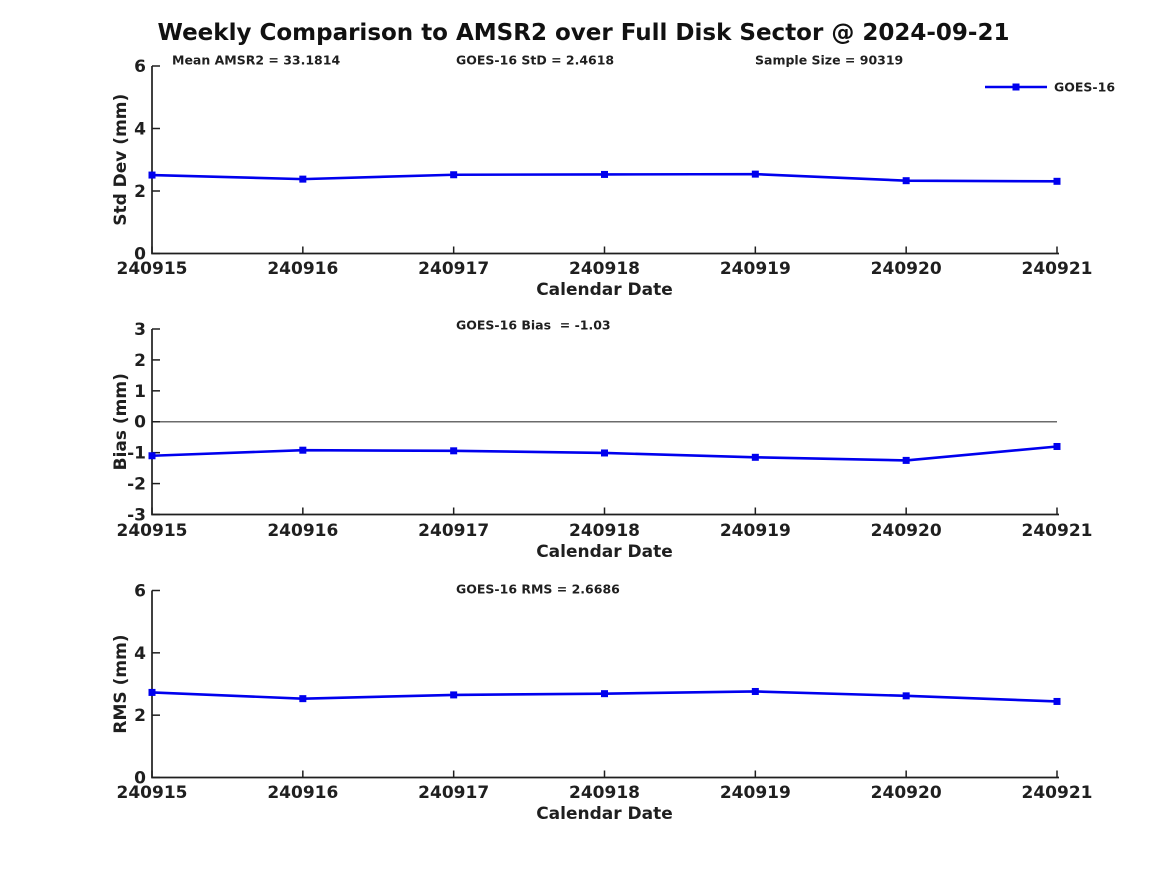  I want to click on x-axis-label-stddev: Calendar Date, so click(604, 290).